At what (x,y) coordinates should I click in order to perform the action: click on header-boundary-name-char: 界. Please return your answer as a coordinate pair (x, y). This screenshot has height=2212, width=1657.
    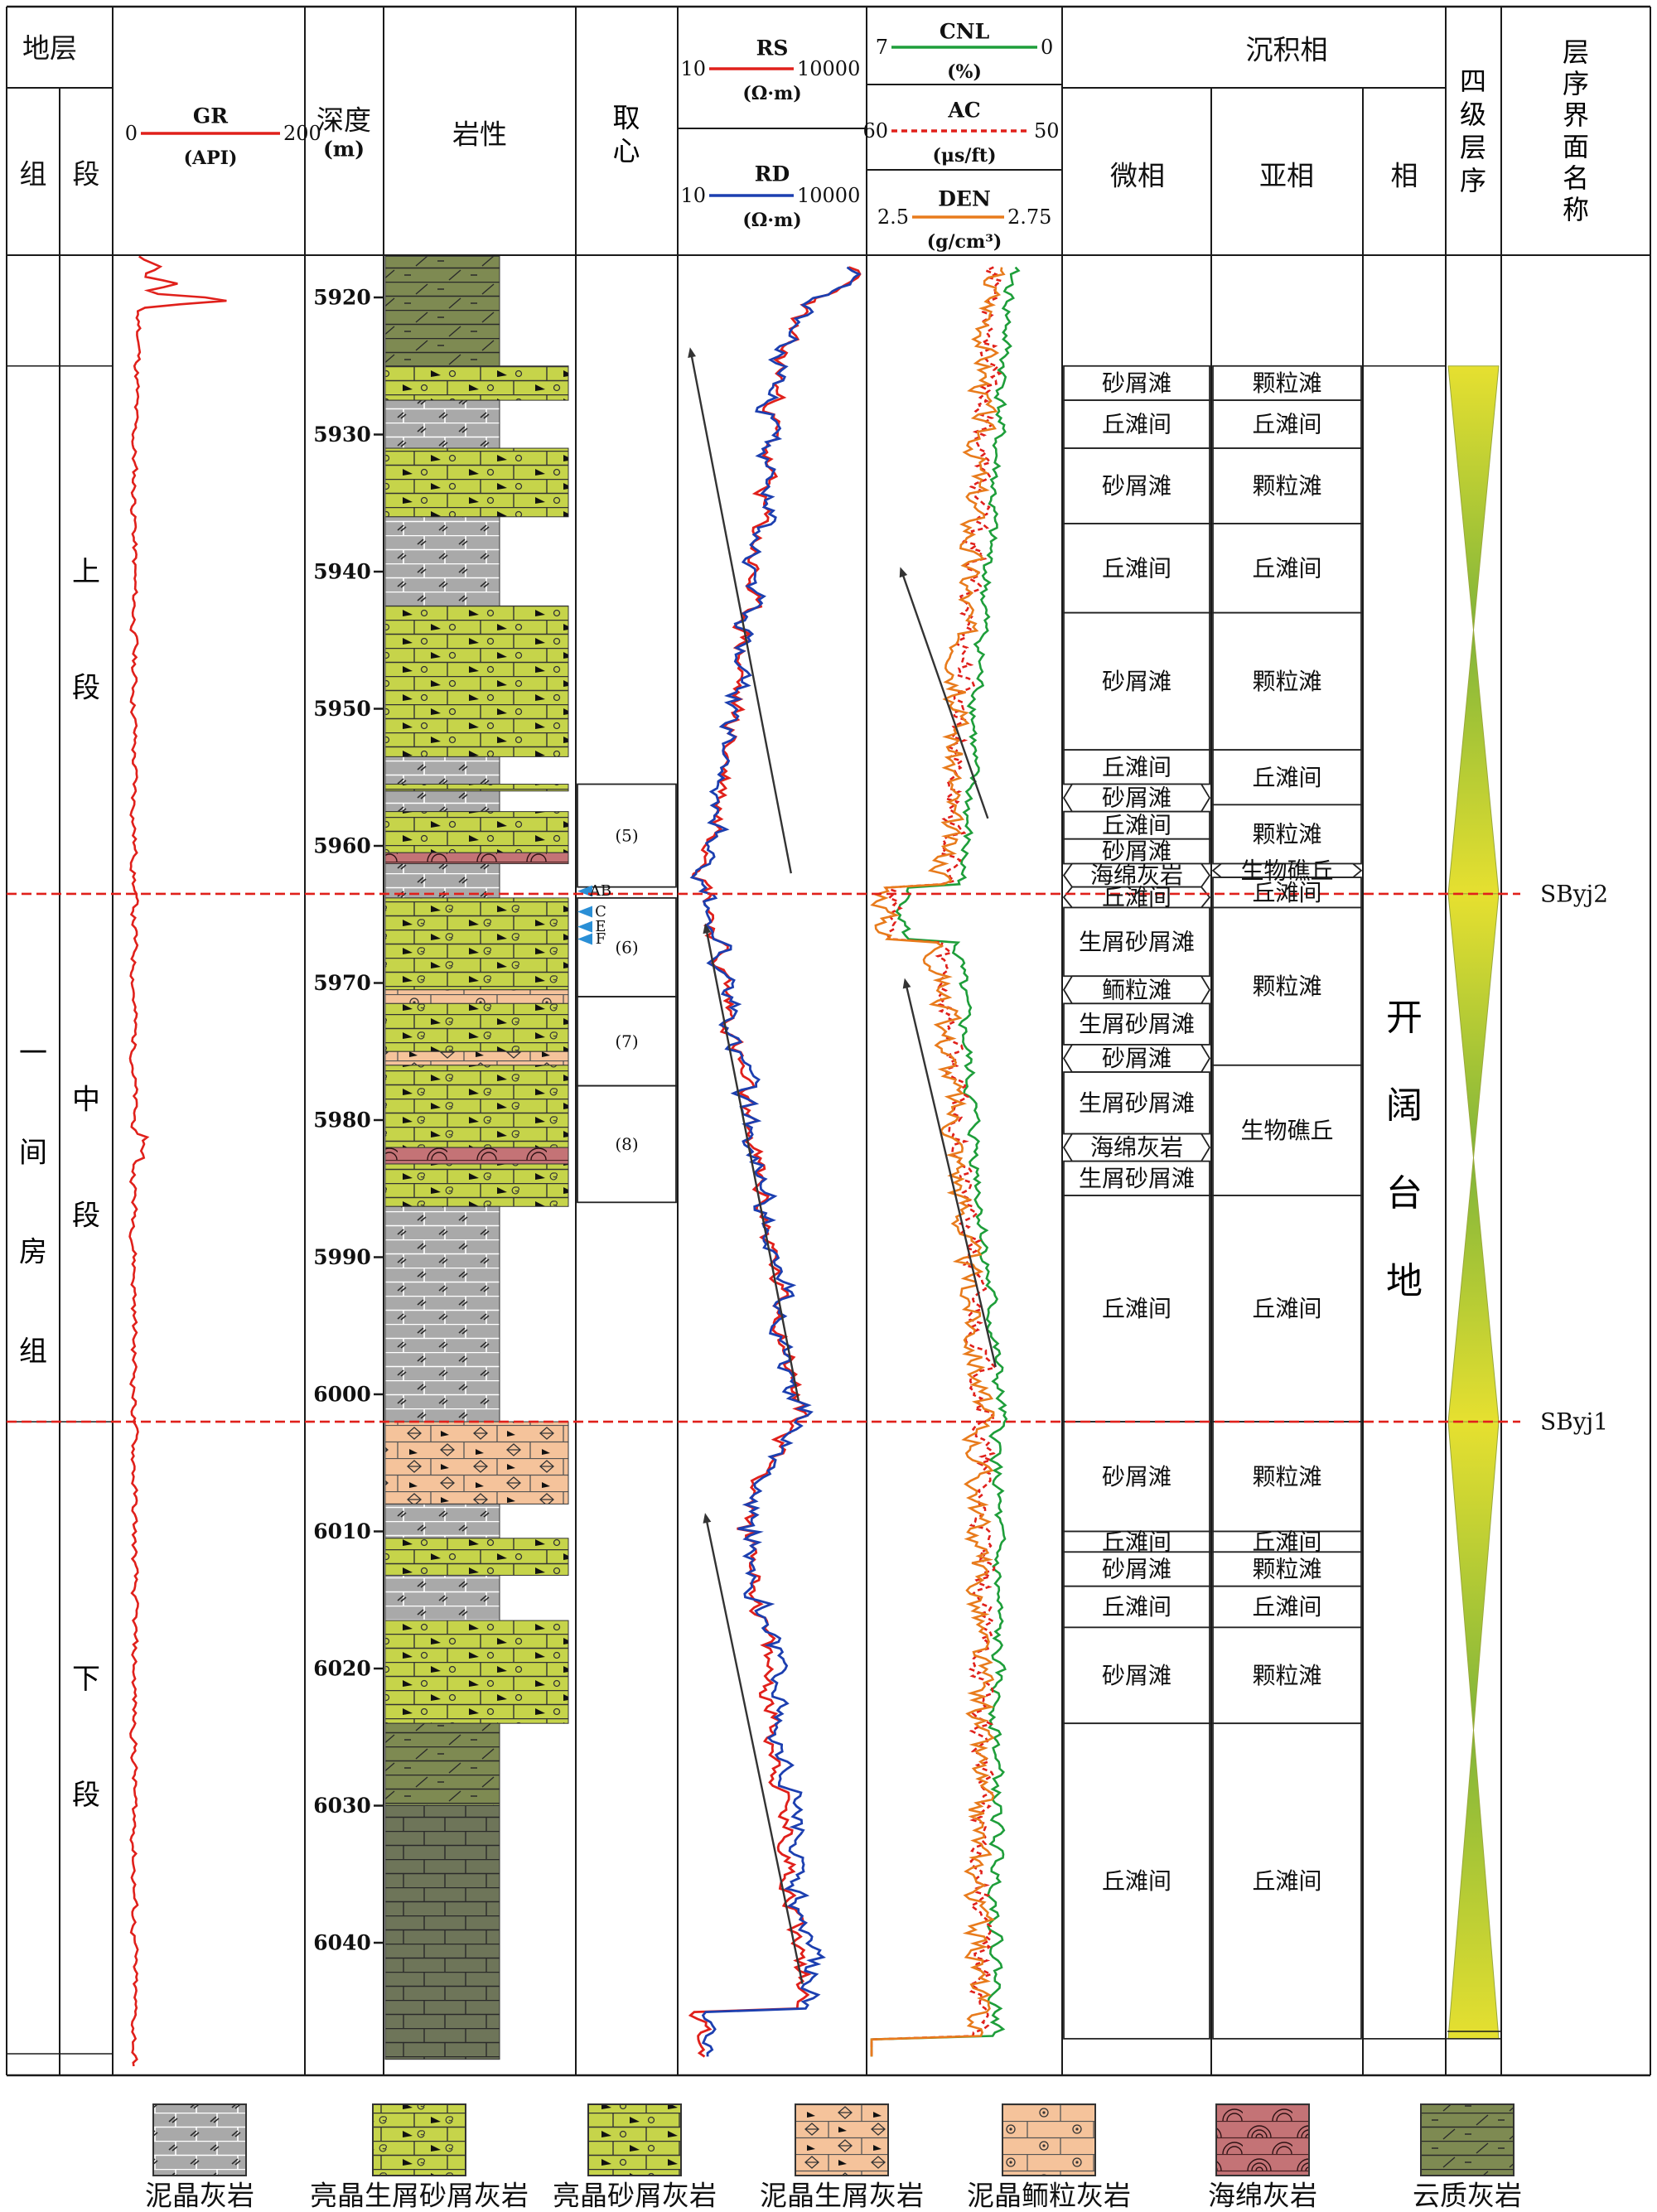
    Looking at the image, I should click on (1576, 115).